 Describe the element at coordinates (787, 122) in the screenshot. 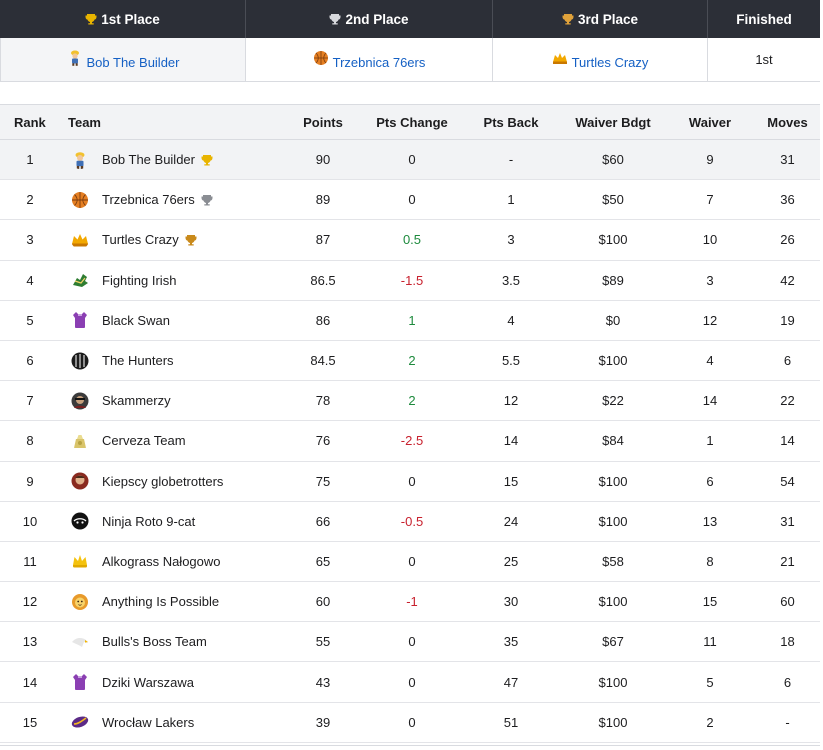

I see `column-moves: Moves` at that location.